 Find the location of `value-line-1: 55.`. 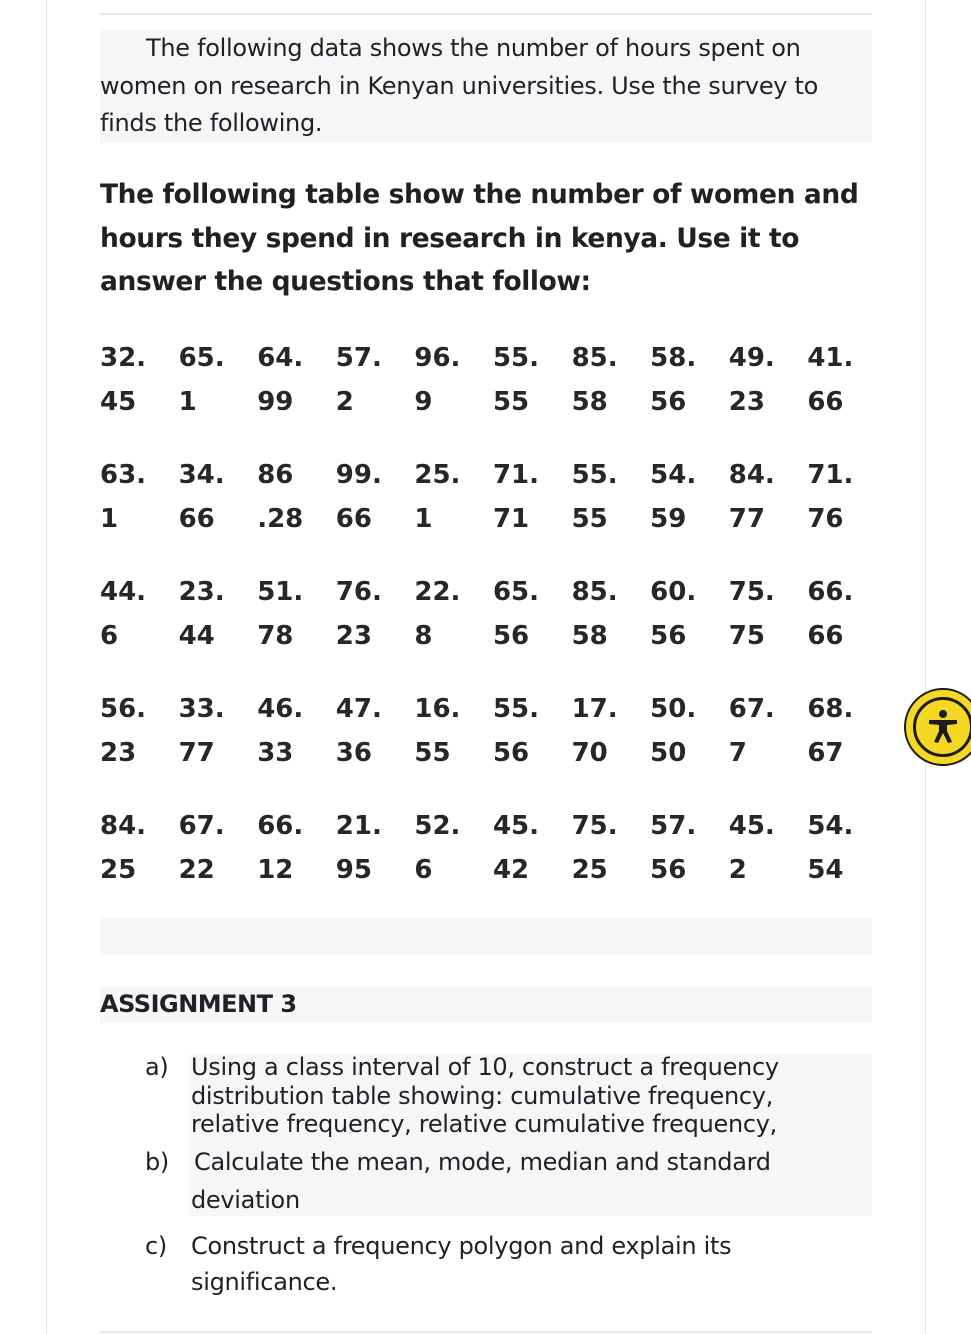

value-line-1: 55. is located at coordinates (594, 475).